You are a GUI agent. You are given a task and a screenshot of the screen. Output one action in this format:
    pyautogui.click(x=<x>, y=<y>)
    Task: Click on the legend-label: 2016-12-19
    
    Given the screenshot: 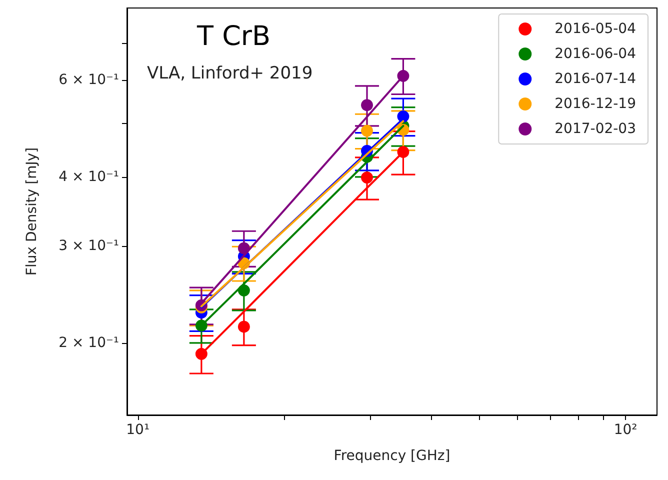 What is the action you would take?
    pyautogui.click(x=595, y=104)
    